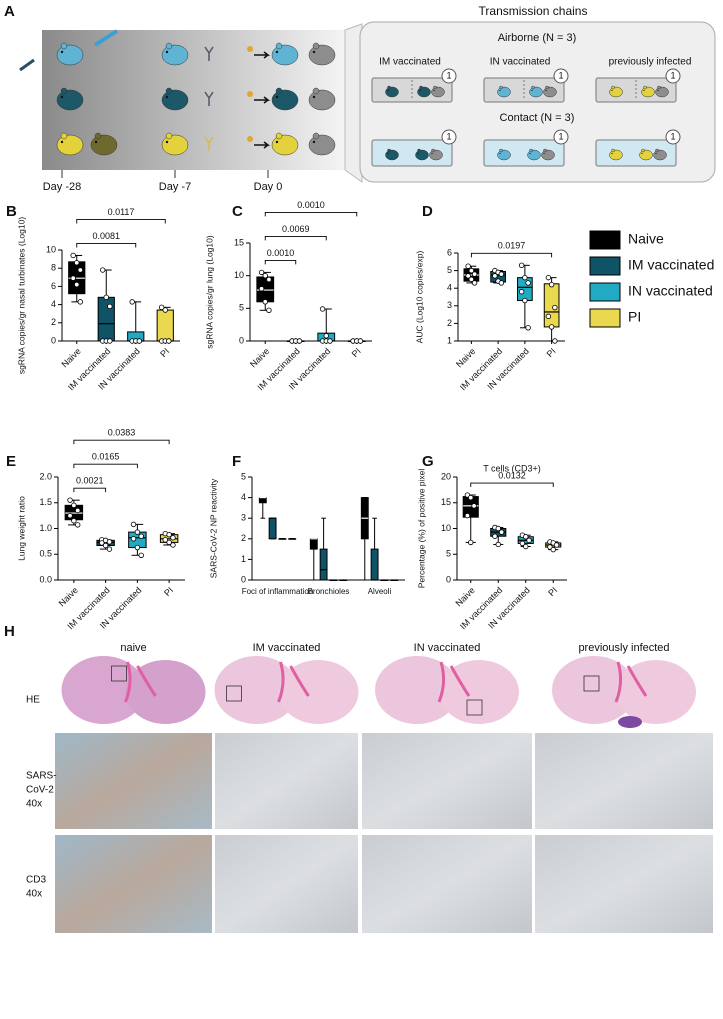 The image size is (723, 1019). Describe the element at coordinates (474, 707) in the screenshot. I see `zoom-square` at that location.